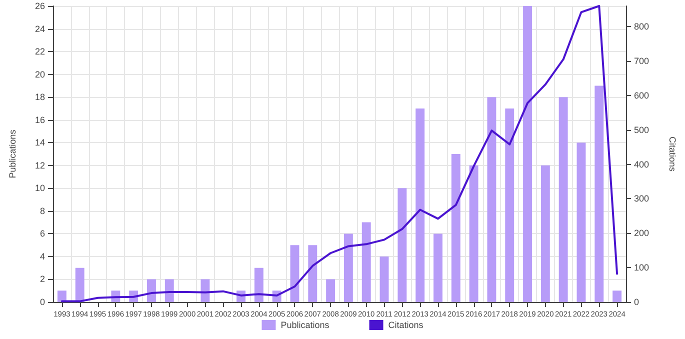  Describe the element at coordinates (42, 256) in the screenshot. I see `y-tick-label: 4` at that location.